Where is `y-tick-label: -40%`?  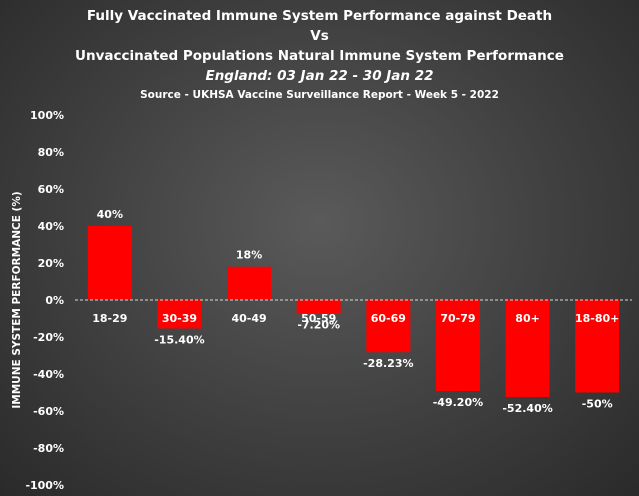 y-tick-label: -40% is located at coordinates (48, 374).